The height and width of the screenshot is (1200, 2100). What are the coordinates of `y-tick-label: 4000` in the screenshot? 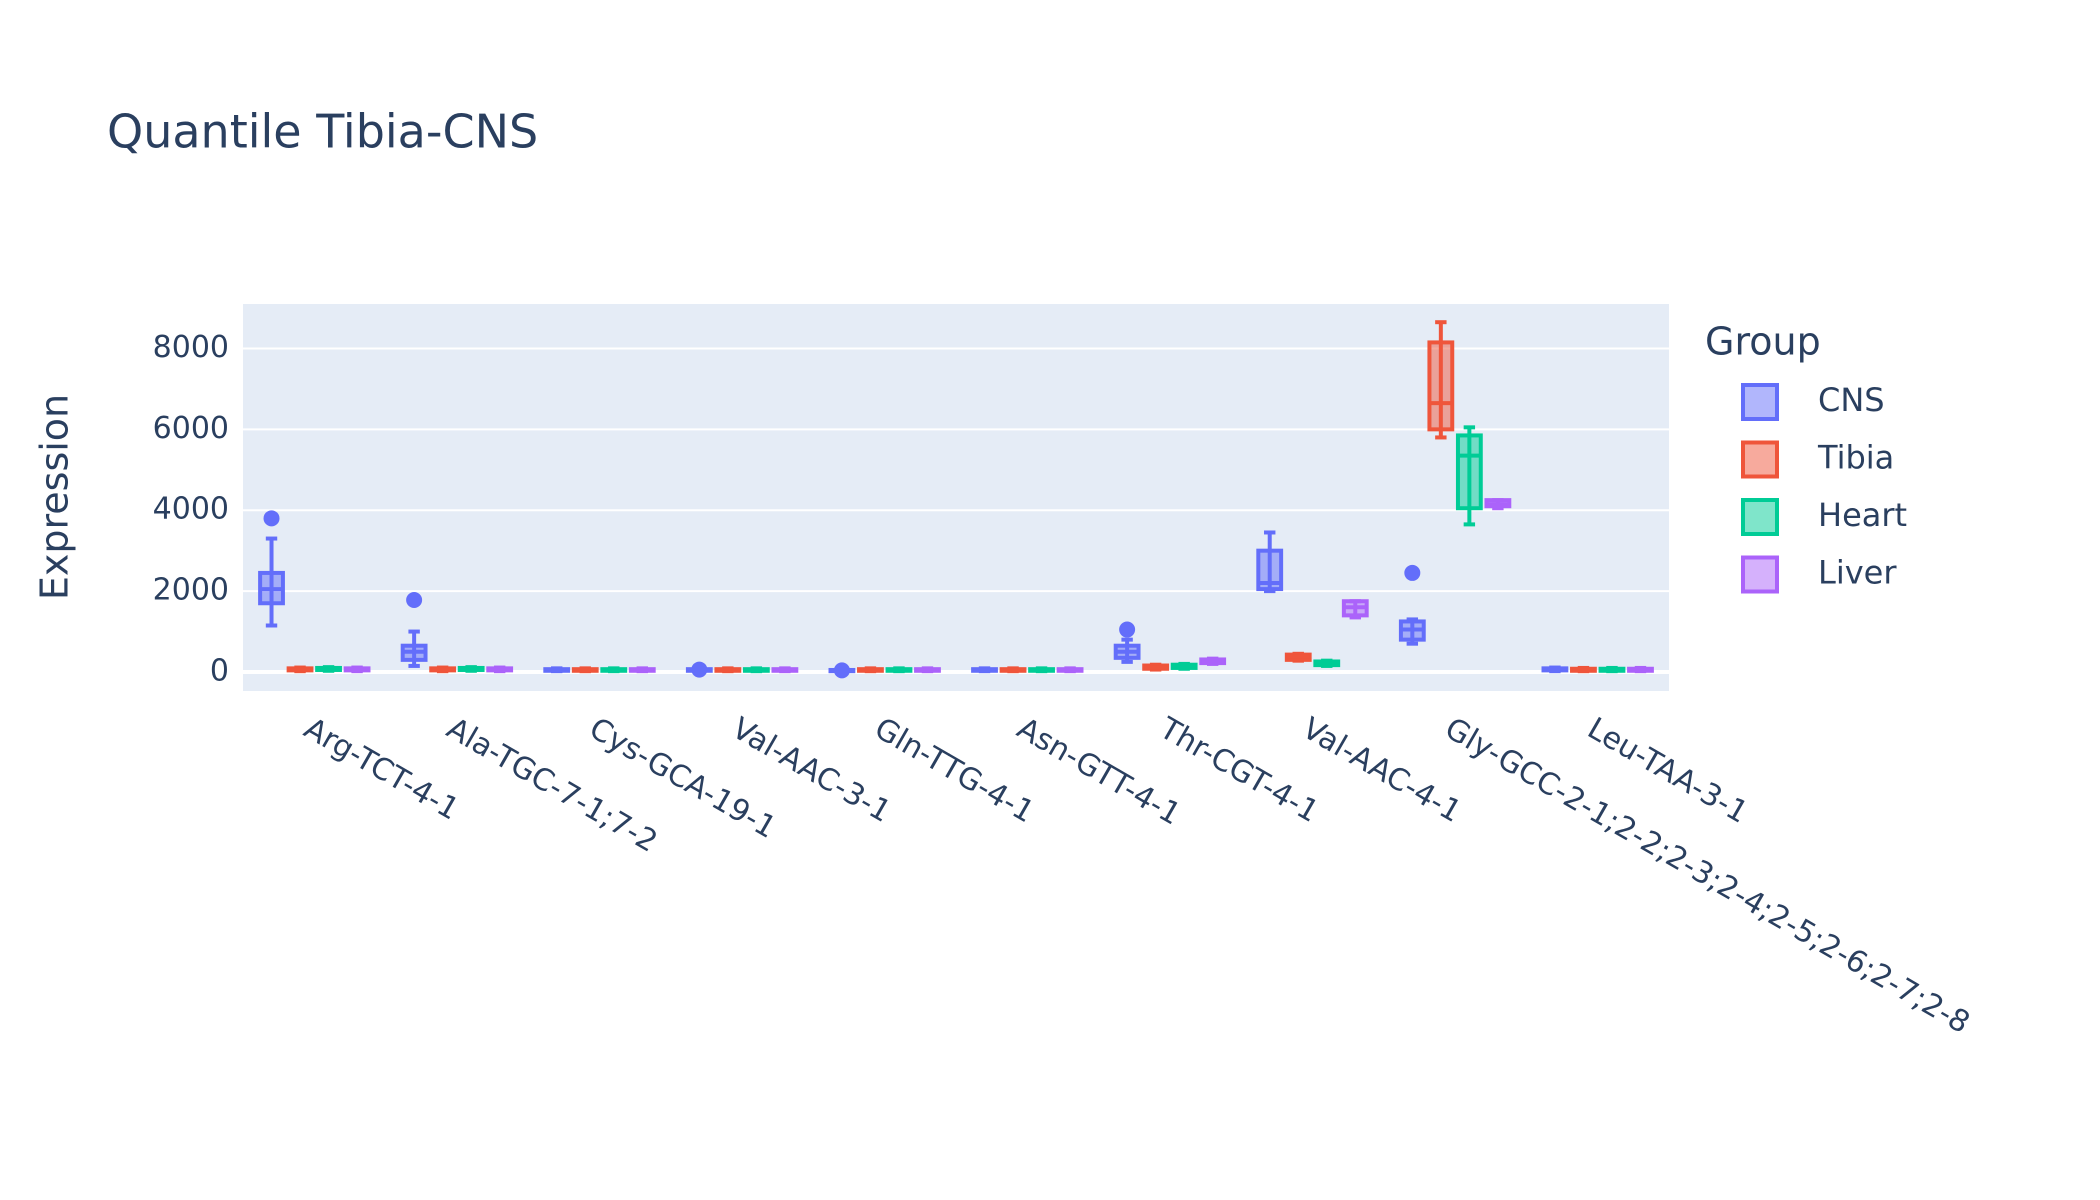 It's located at (191, 509).